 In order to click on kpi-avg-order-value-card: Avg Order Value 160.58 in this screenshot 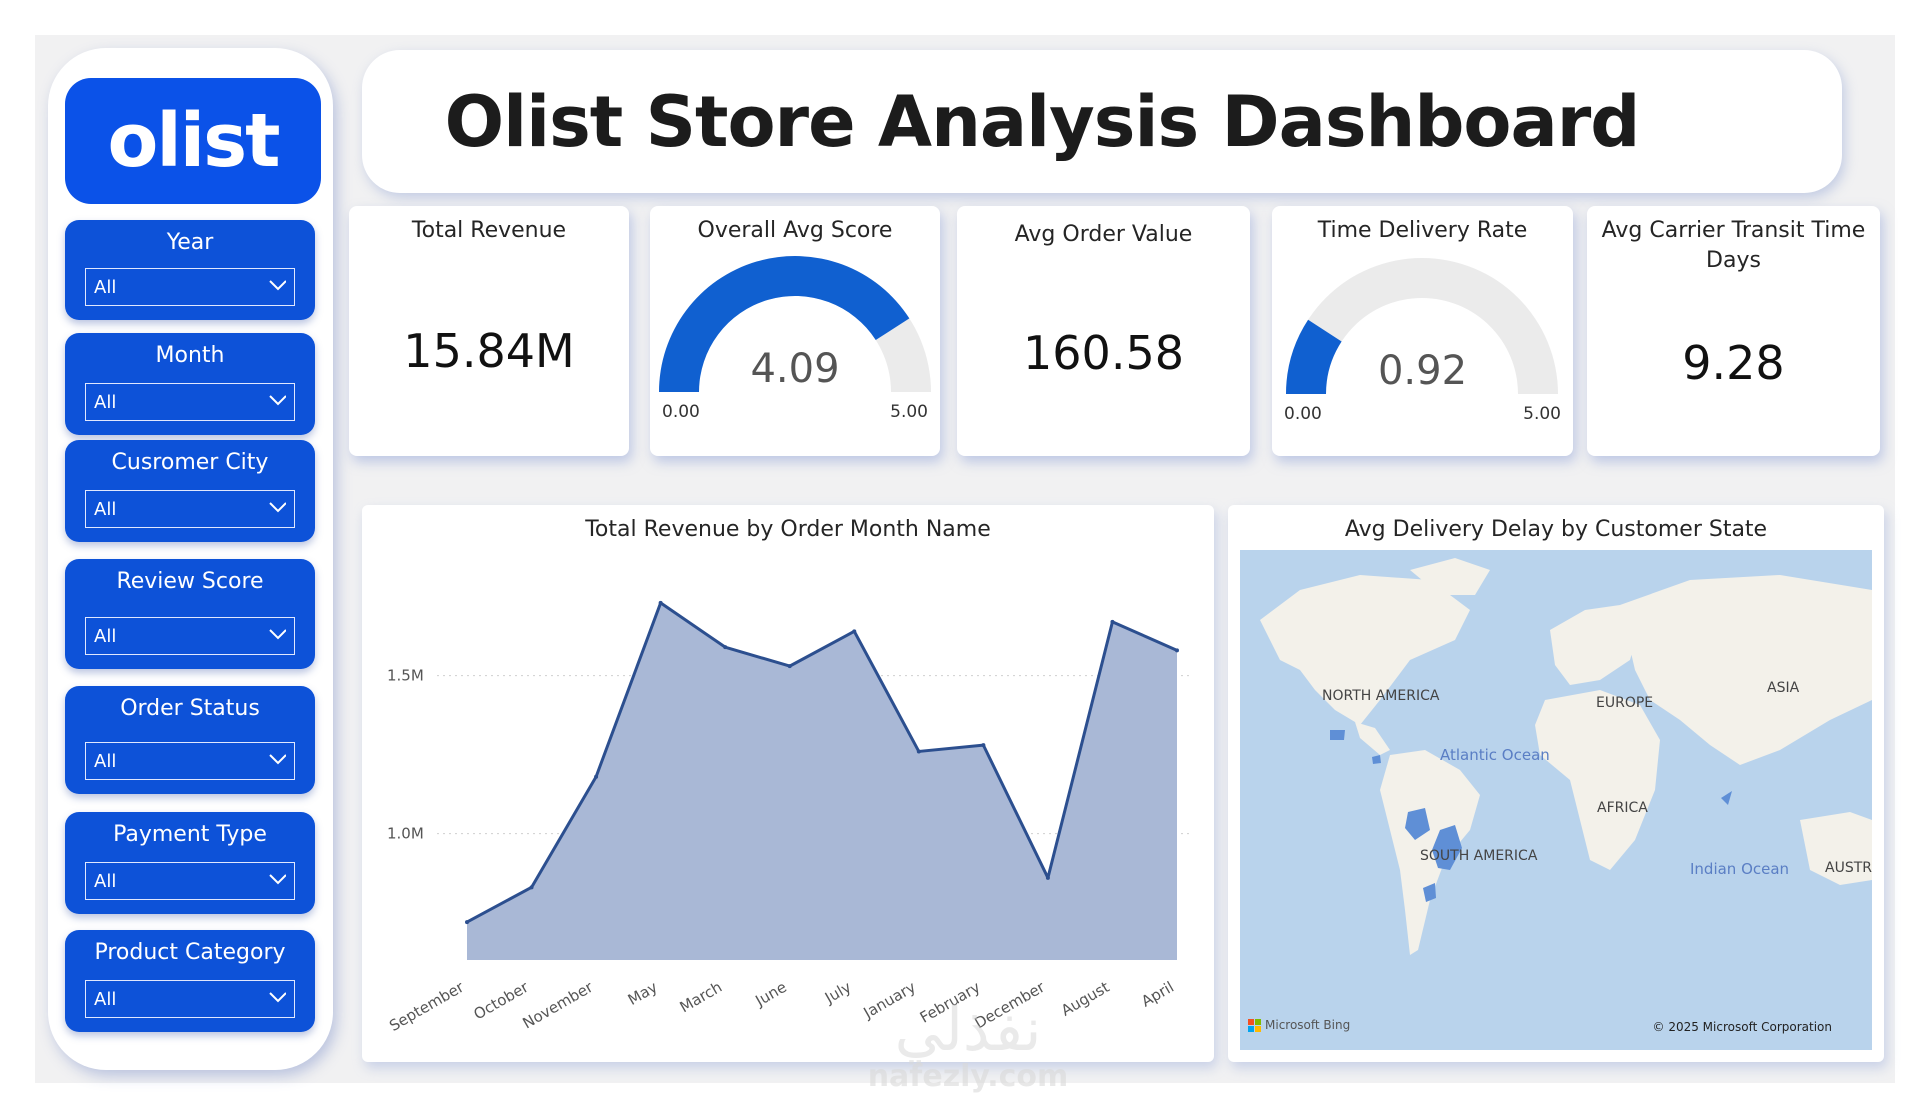, I will do `click(1103, 331)`.